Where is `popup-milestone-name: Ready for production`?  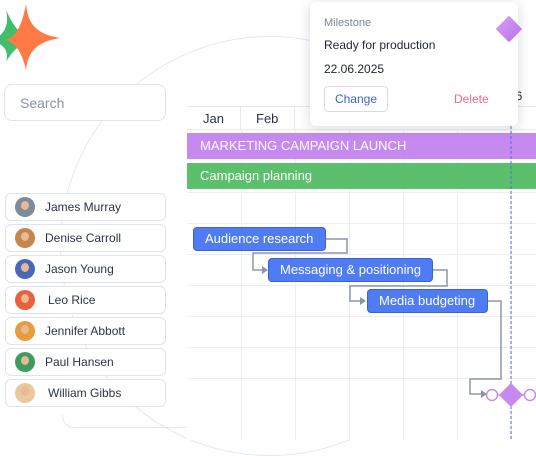
popup-milestone-name: Ready for production is located at coordinates (380, 45).